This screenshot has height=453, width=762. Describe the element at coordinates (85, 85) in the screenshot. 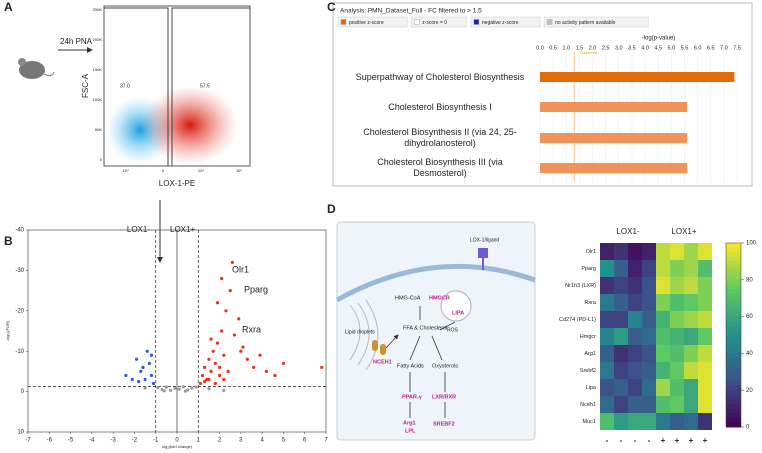

I see `flow-y-label: FSC-A` at that location.